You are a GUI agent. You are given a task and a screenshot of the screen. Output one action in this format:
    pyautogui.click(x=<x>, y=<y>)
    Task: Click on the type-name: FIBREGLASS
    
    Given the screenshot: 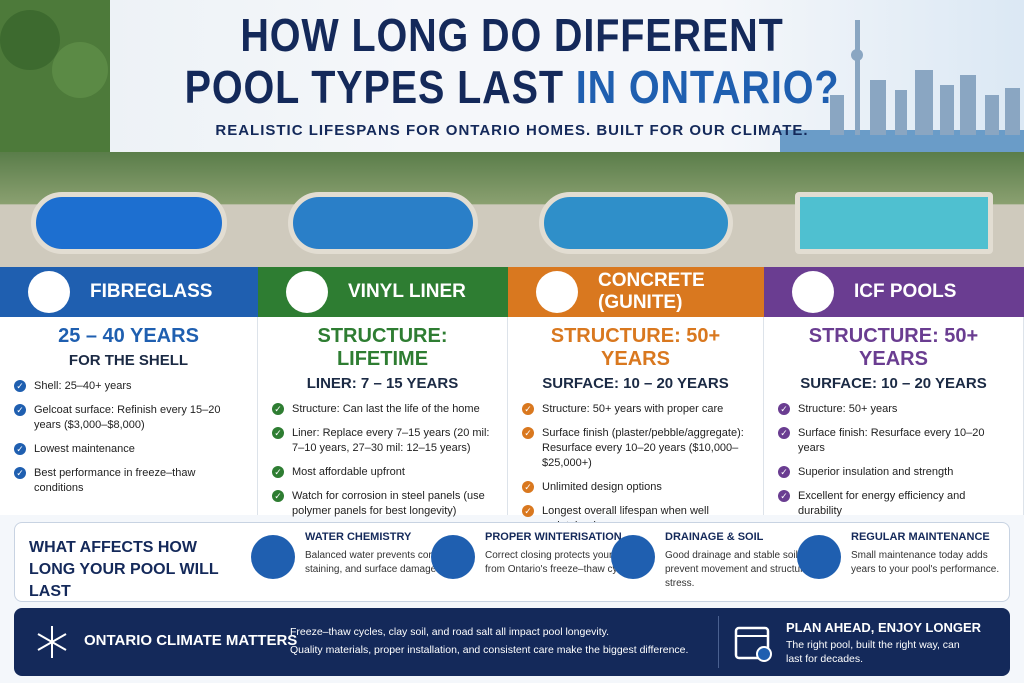 What is the action you would take?
    pyautogui.click(x=151, y=291)
    